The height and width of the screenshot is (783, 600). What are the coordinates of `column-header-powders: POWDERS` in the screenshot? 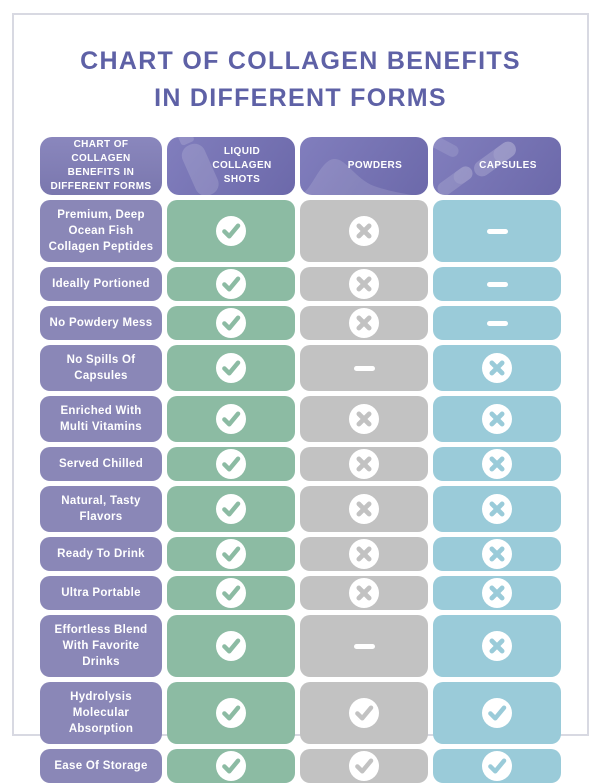 It's located at (364, 166).